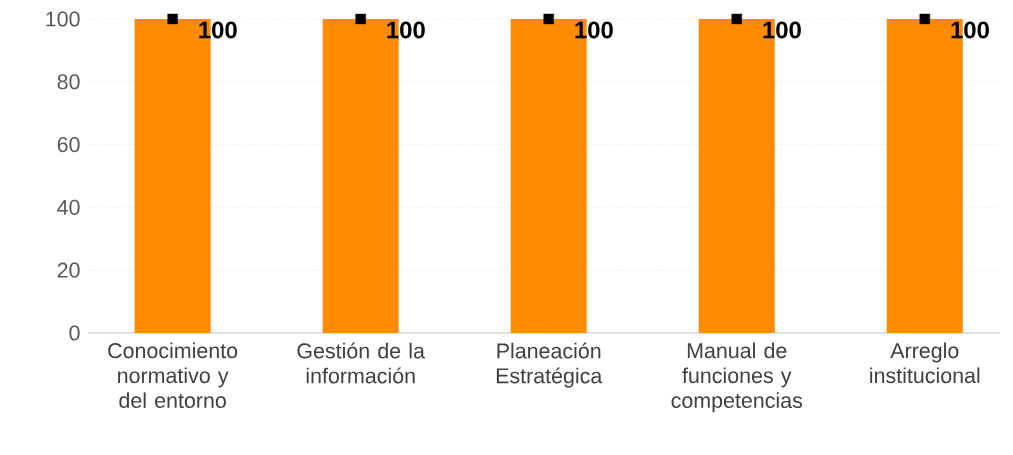 The width and height of the screenshot is (1013, 455). What do you see at coordinates (925, 363) in the screenshot?
I see `x-tick-label: Arreglo institucional` at bounding box center [925, 363].